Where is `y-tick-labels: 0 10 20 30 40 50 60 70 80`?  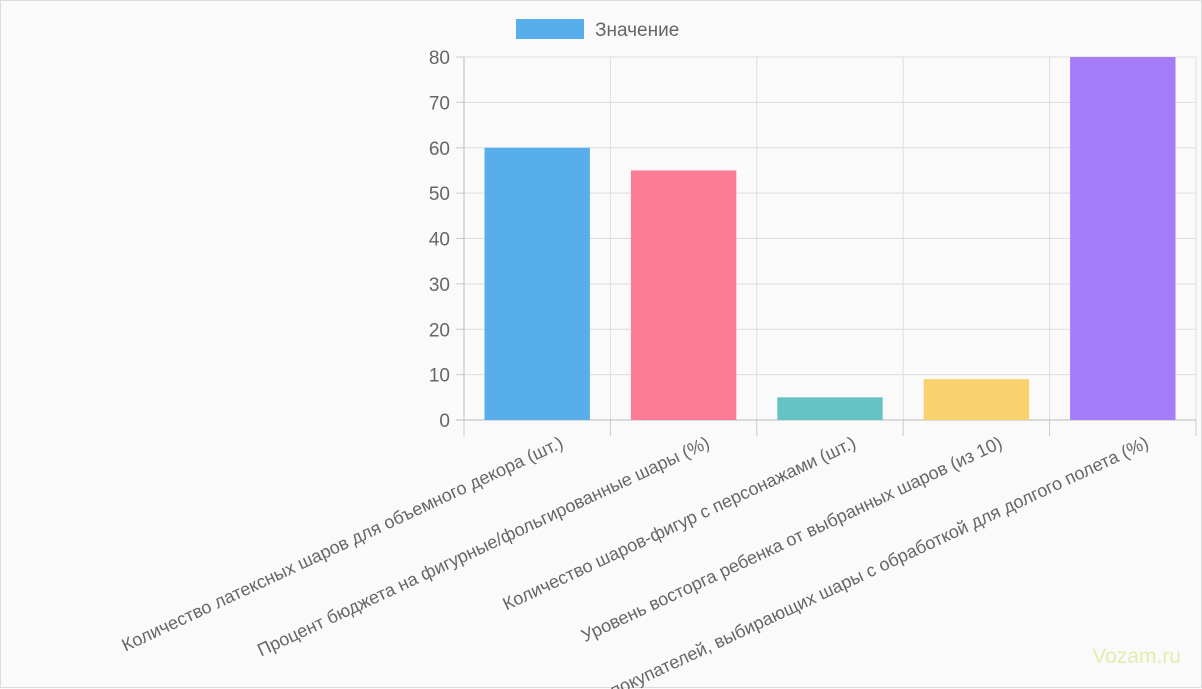
y-tick-labels: 0 10 20 30 40 50 60 70 80 is located at coordinates (439, 240).